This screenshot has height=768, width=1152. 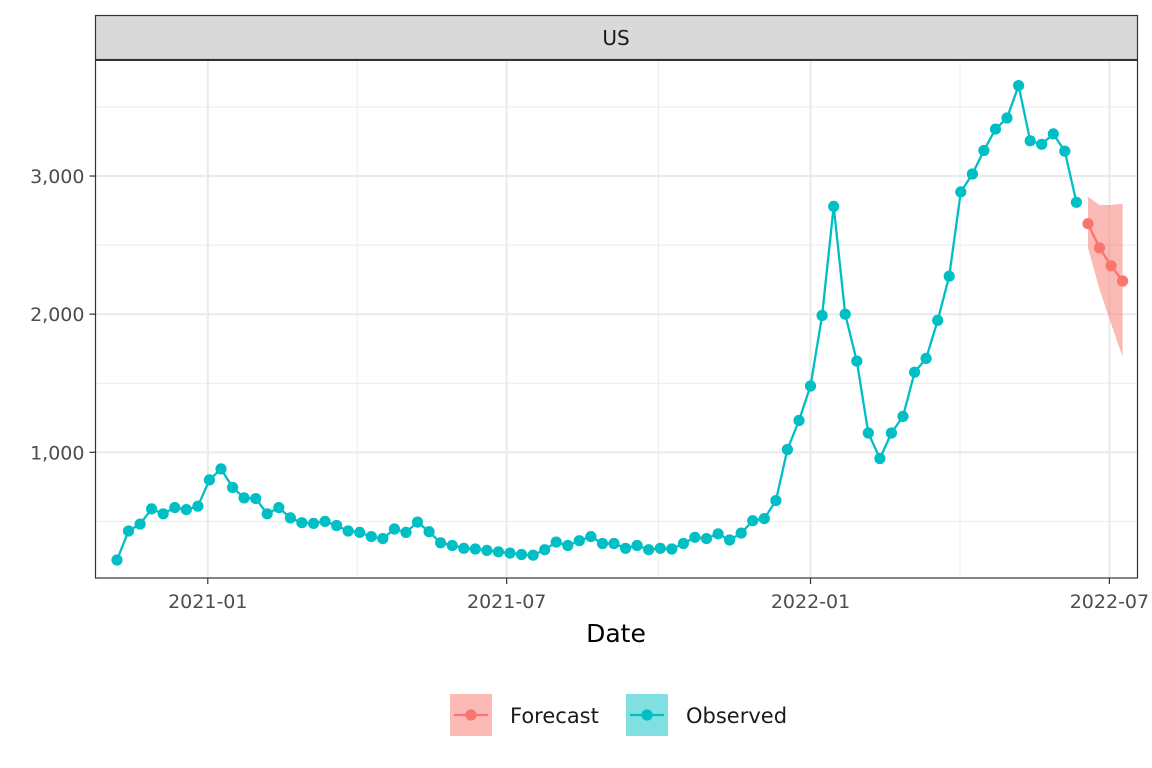 I want to click on forecast-interval-ribbon, so click(x=1105, y=276).